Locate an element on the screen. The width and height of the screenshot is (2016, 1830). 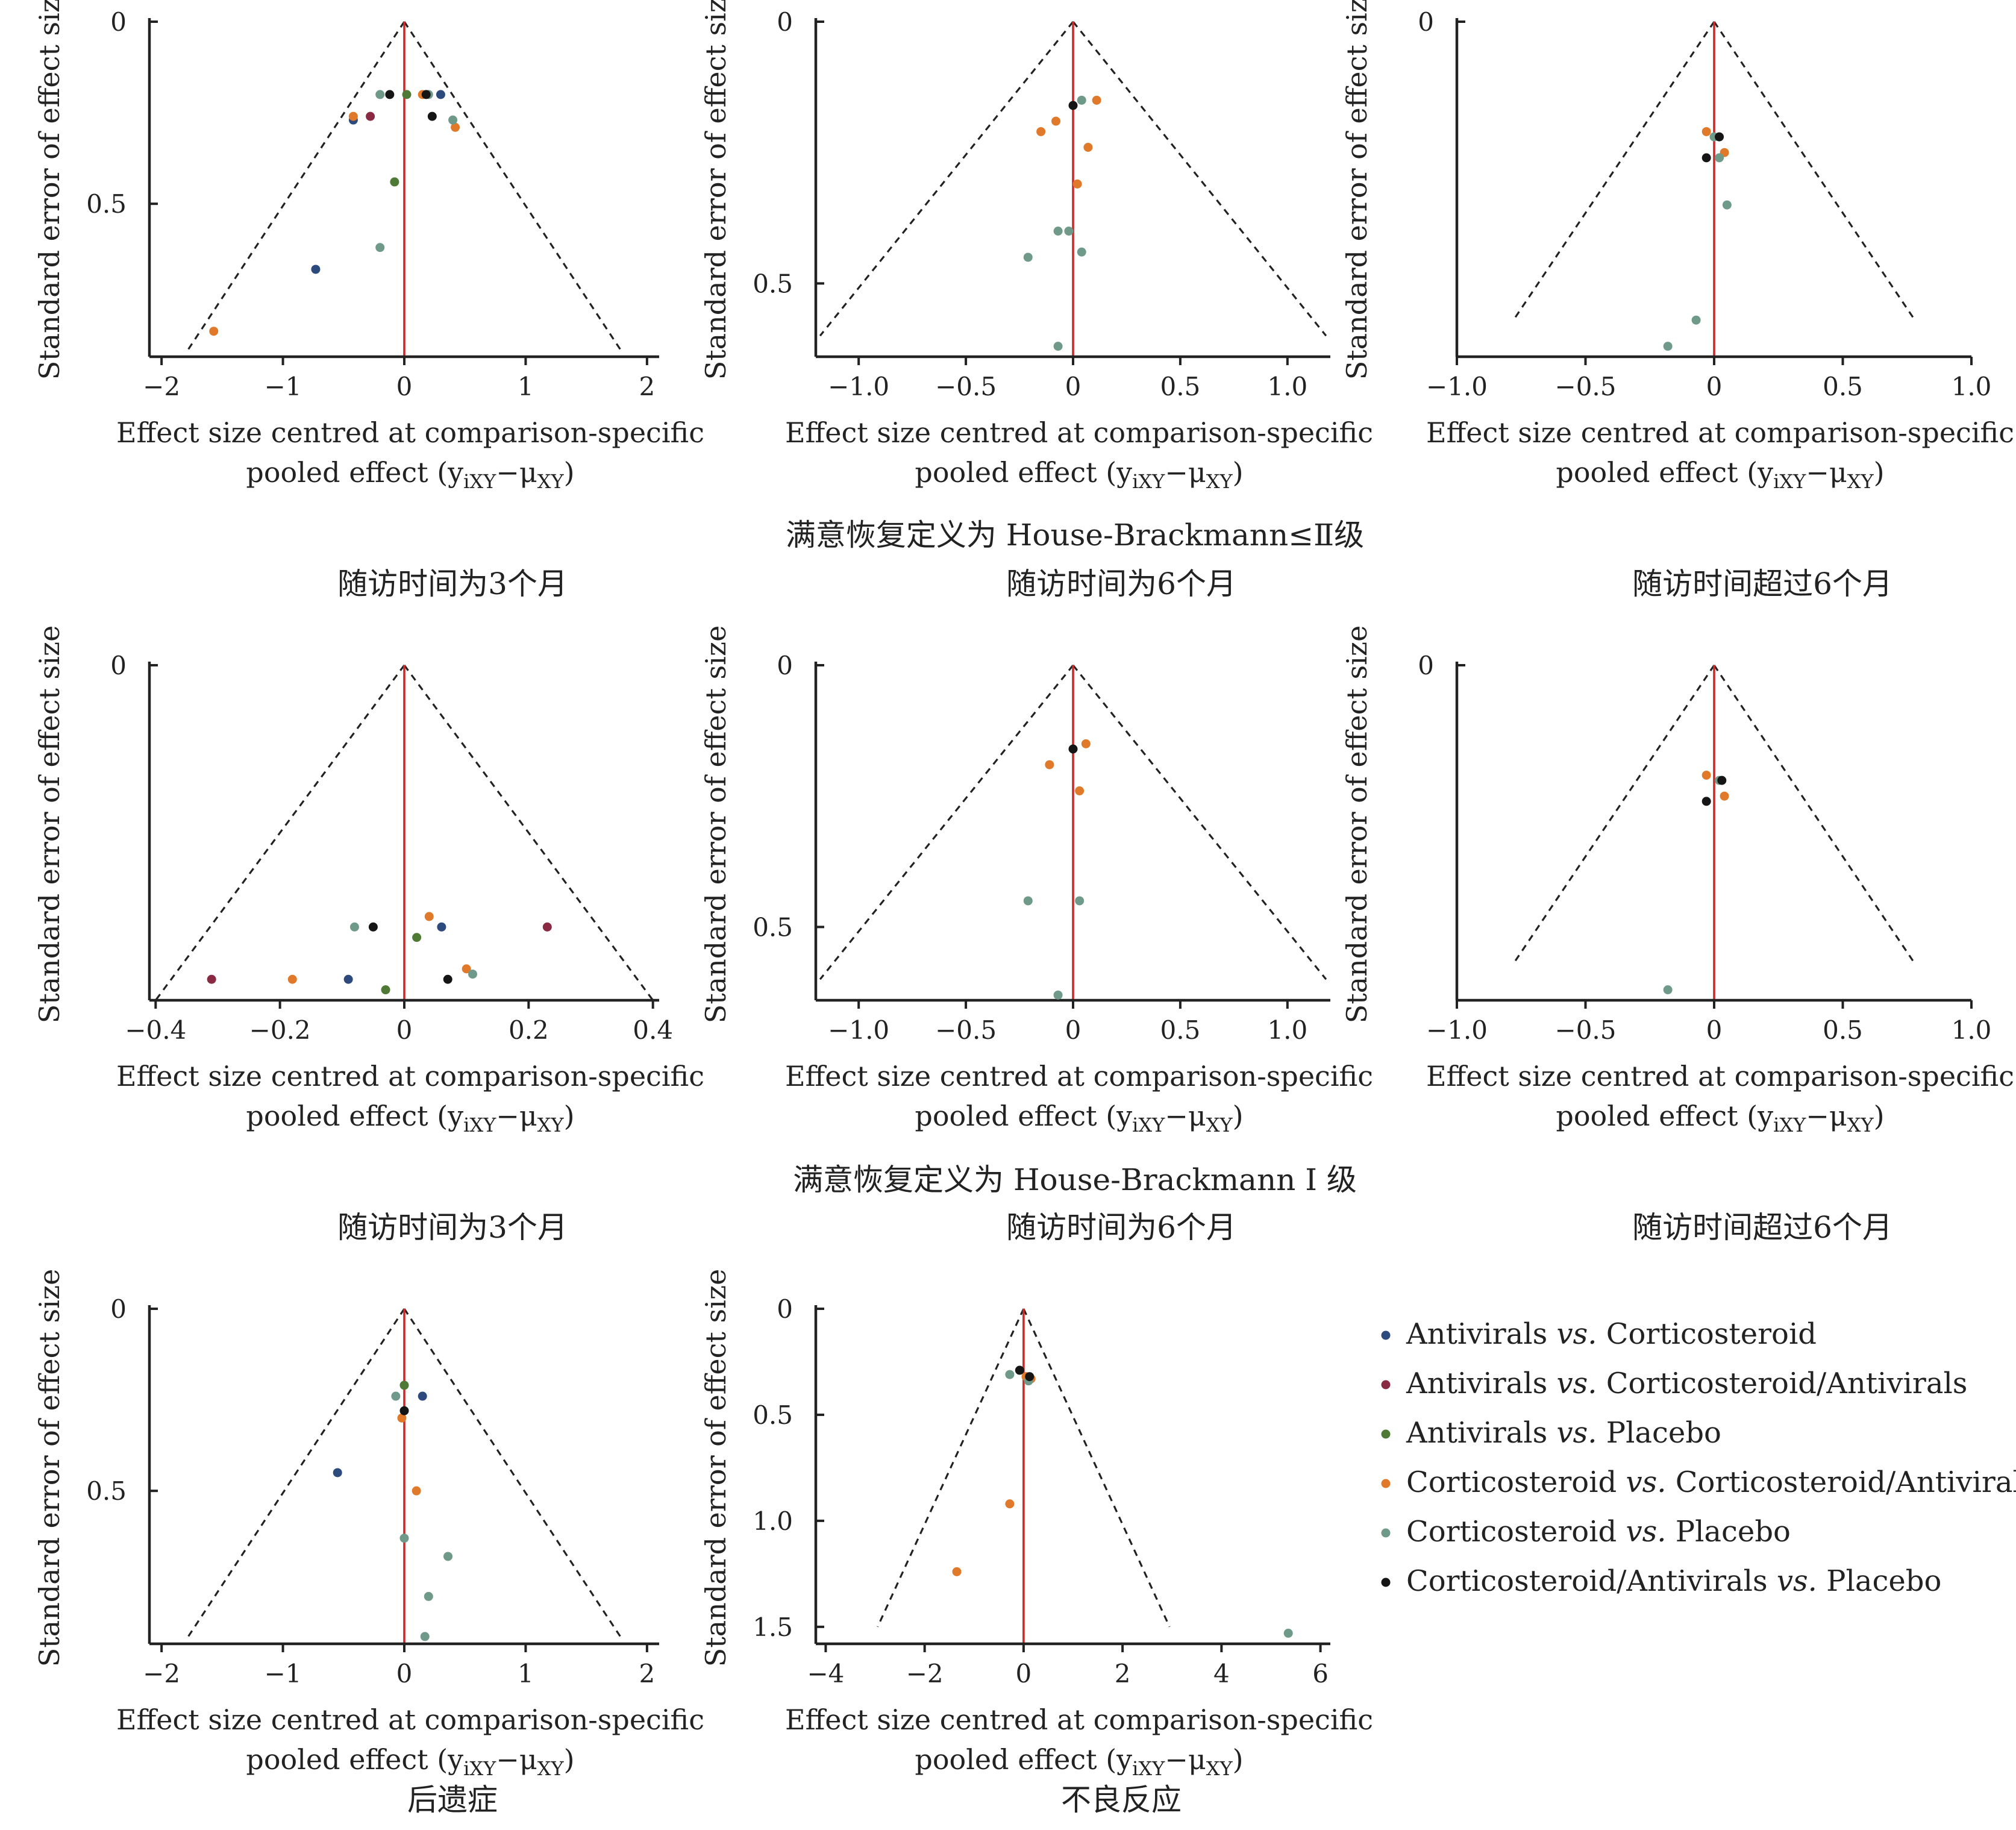
panel-caption: 后遗症 is located at coordinates (453, 1799).